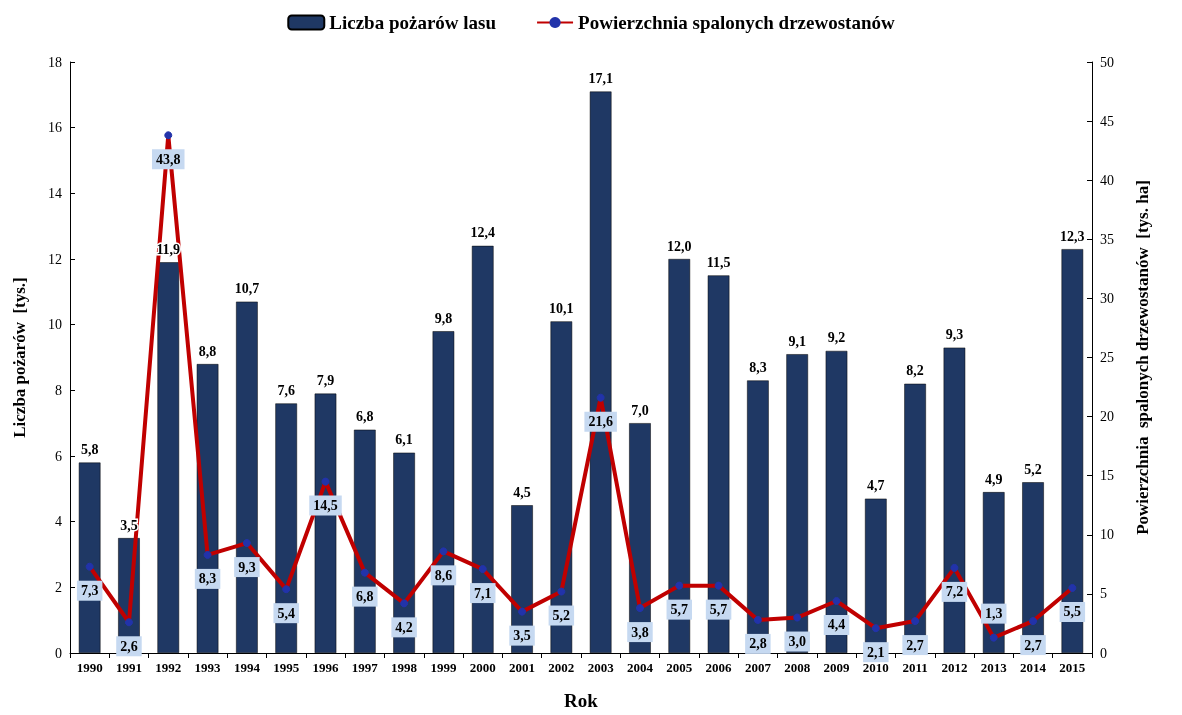 The width and height of the screenshot is (1182, 715). I want to click on data-label: 12,0, so click(679, 246).